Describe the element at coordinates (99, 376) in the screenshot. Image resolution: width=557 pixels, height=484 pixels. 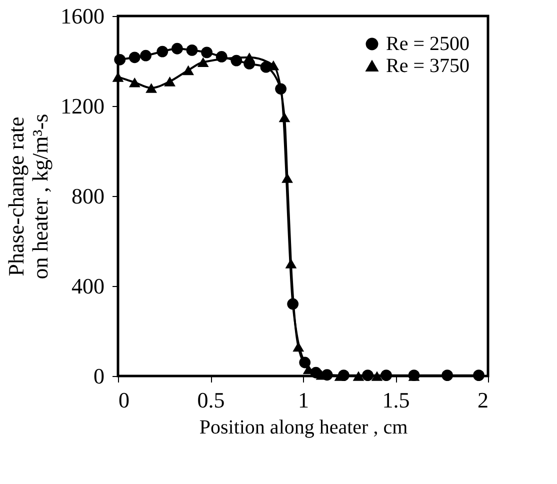
I see `y-tick-label: 0` at that location.